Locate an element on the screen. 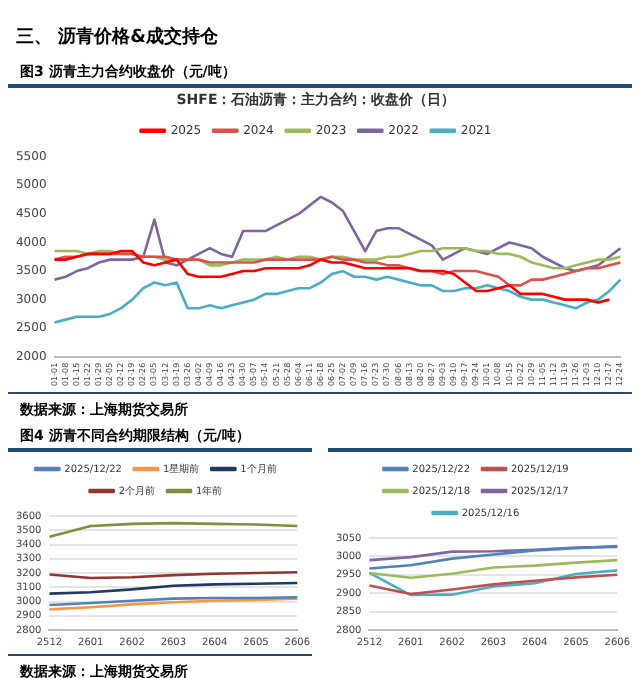 The width and height of the screenshot is (640, 678). text: 三、 沥青价格&成交持仓 is located at coordinates (117, 38).